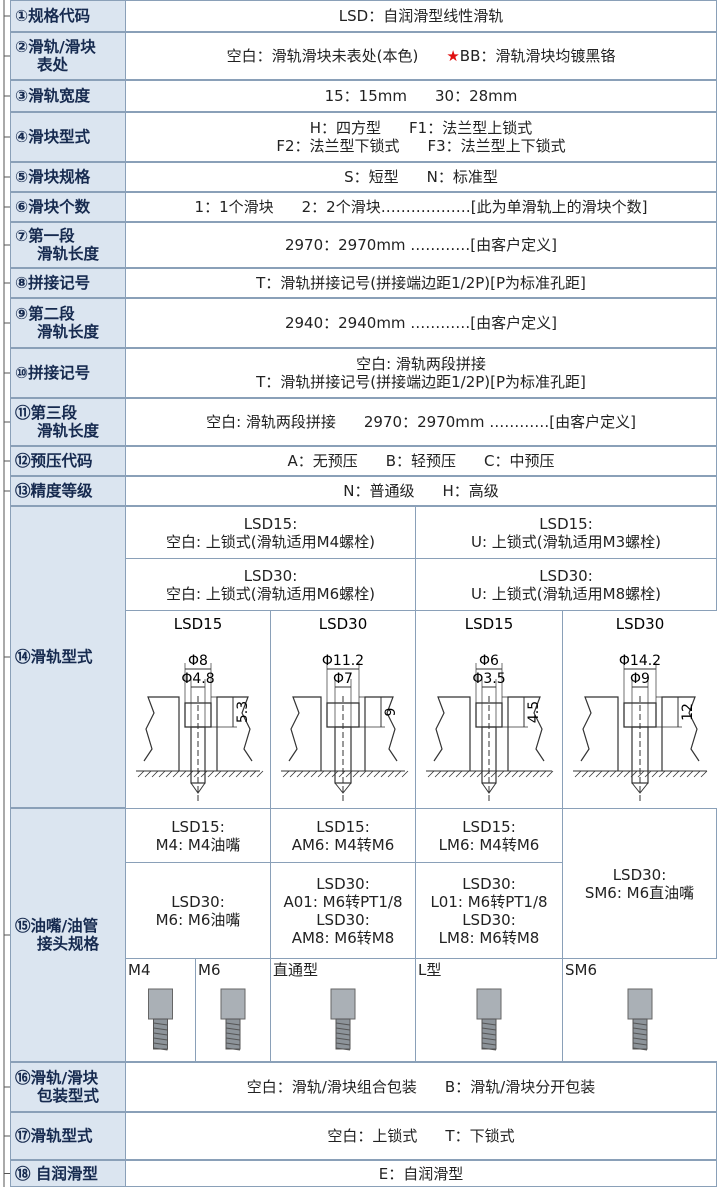  I want to click on depth-dim: 4.5, so click(534, 712).